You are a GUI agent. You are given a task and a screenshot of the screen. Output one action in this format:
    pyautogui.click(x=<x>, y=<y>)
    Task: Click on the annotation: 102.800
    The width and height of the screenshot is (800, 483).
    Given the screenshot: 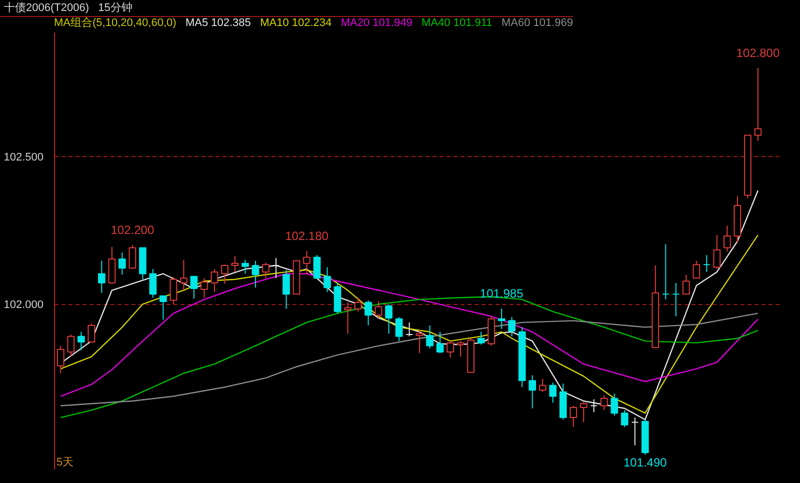 What is the action you would take?
    pyautogui.click(x=758, y=53)
    